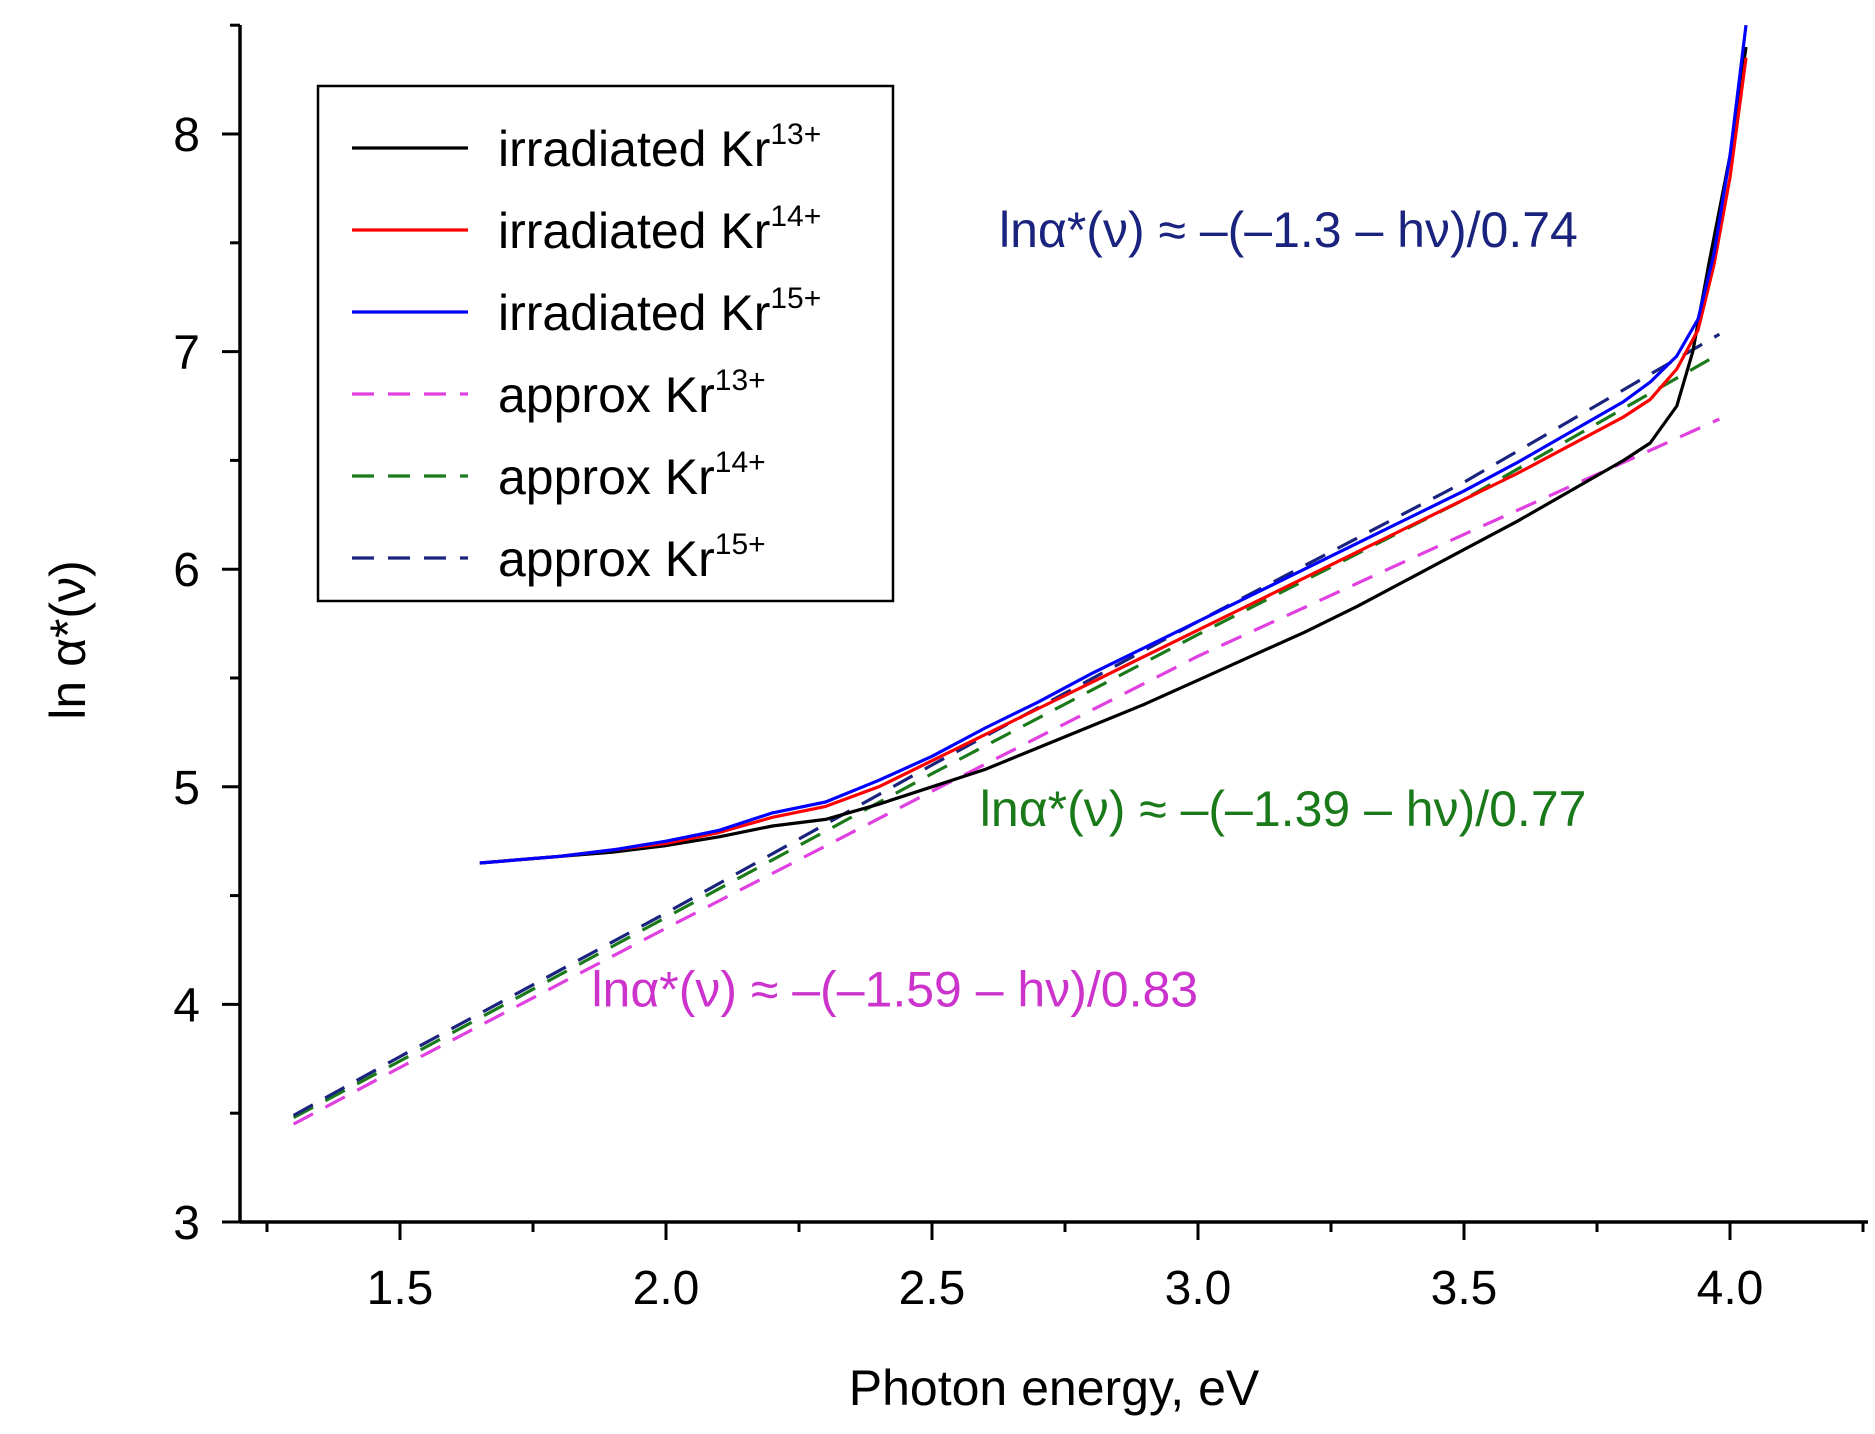  What do you see at coordinates (186, 353) in the screenshot?
I see `y-tick-label: 7` at bounding box center [186, 353].